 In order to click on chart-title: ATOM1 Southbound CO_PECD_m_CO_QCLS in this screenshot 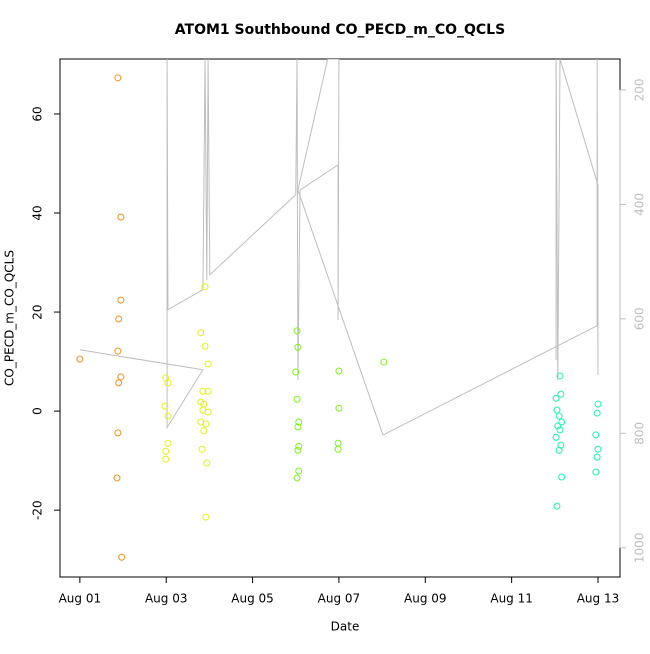, I will do `click(340, 30)`.